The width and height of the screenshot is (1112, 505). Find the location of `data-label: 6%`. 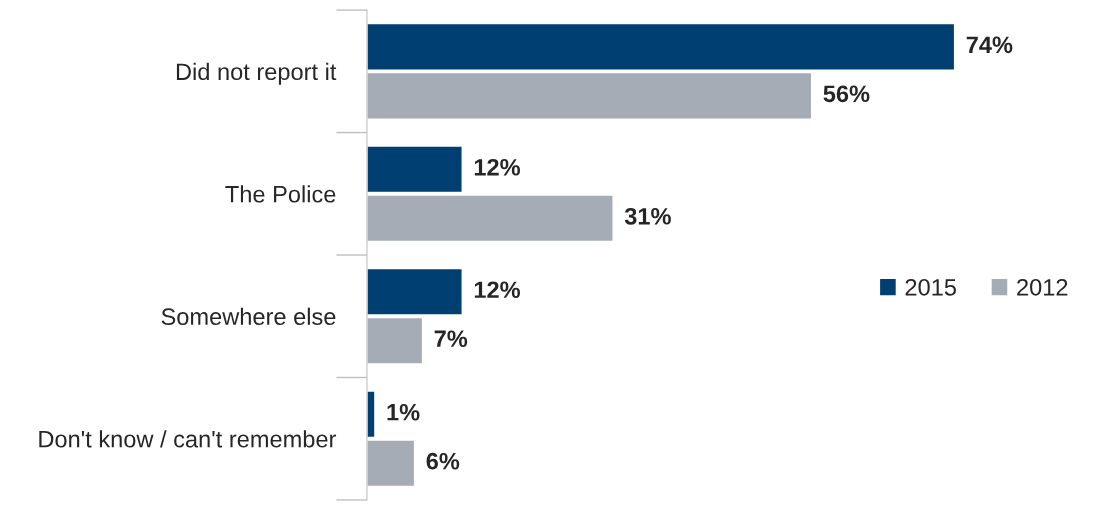

data-label: 6% is located at coordinates (443, 461).